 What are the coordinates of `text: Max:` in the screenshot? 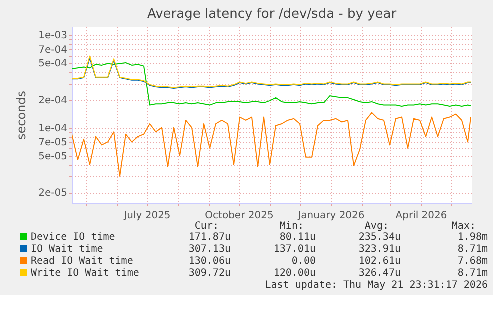 It's located at (464, 226).